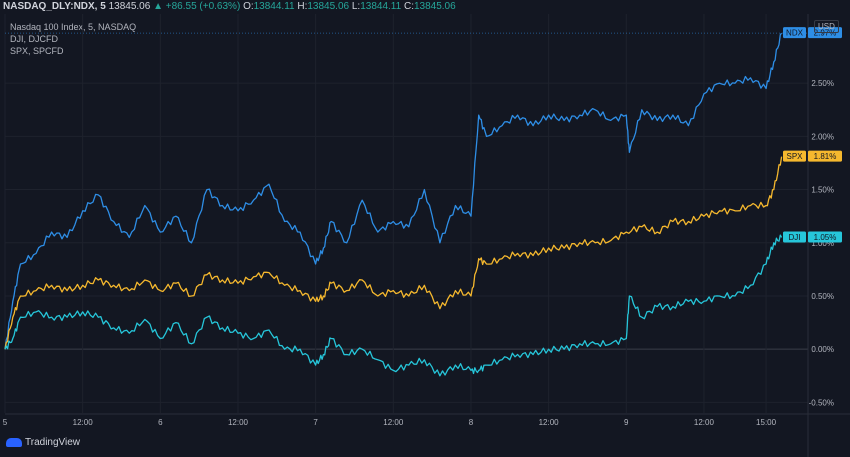  Describe the element at coordinates (408, 6) in the screenshot. I see `close-label: C:` at that location.